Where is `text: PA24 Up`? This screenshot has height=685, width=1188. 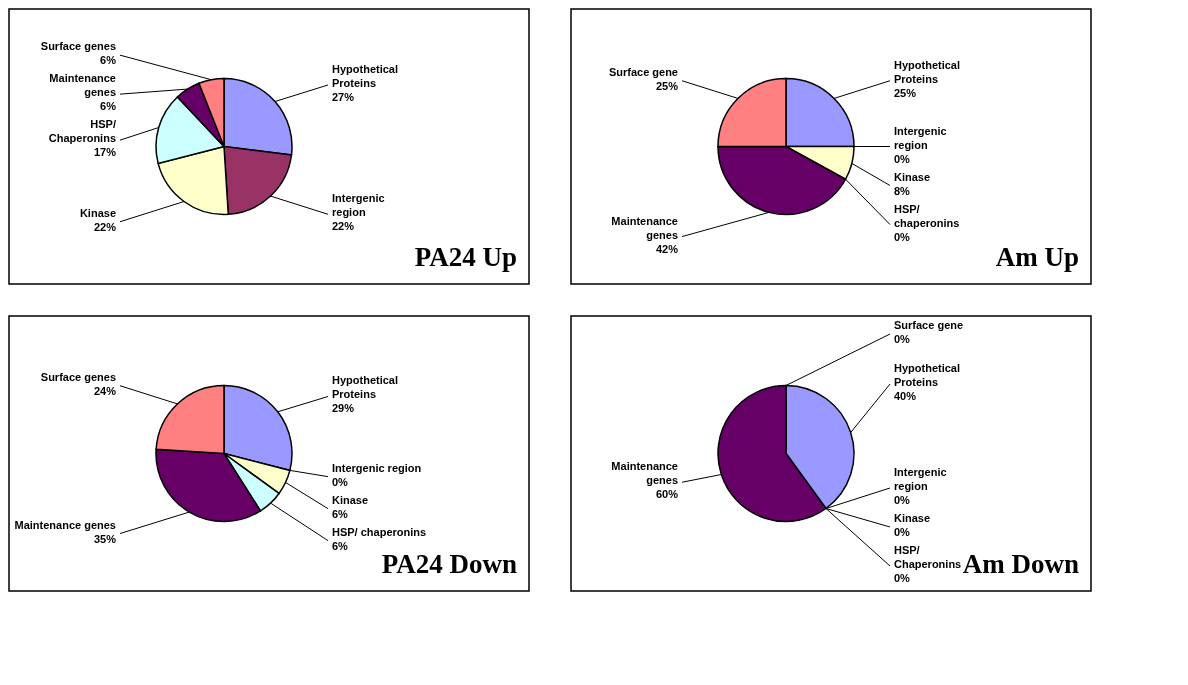
text: PA24 Up is located at coordinates (465, 257).